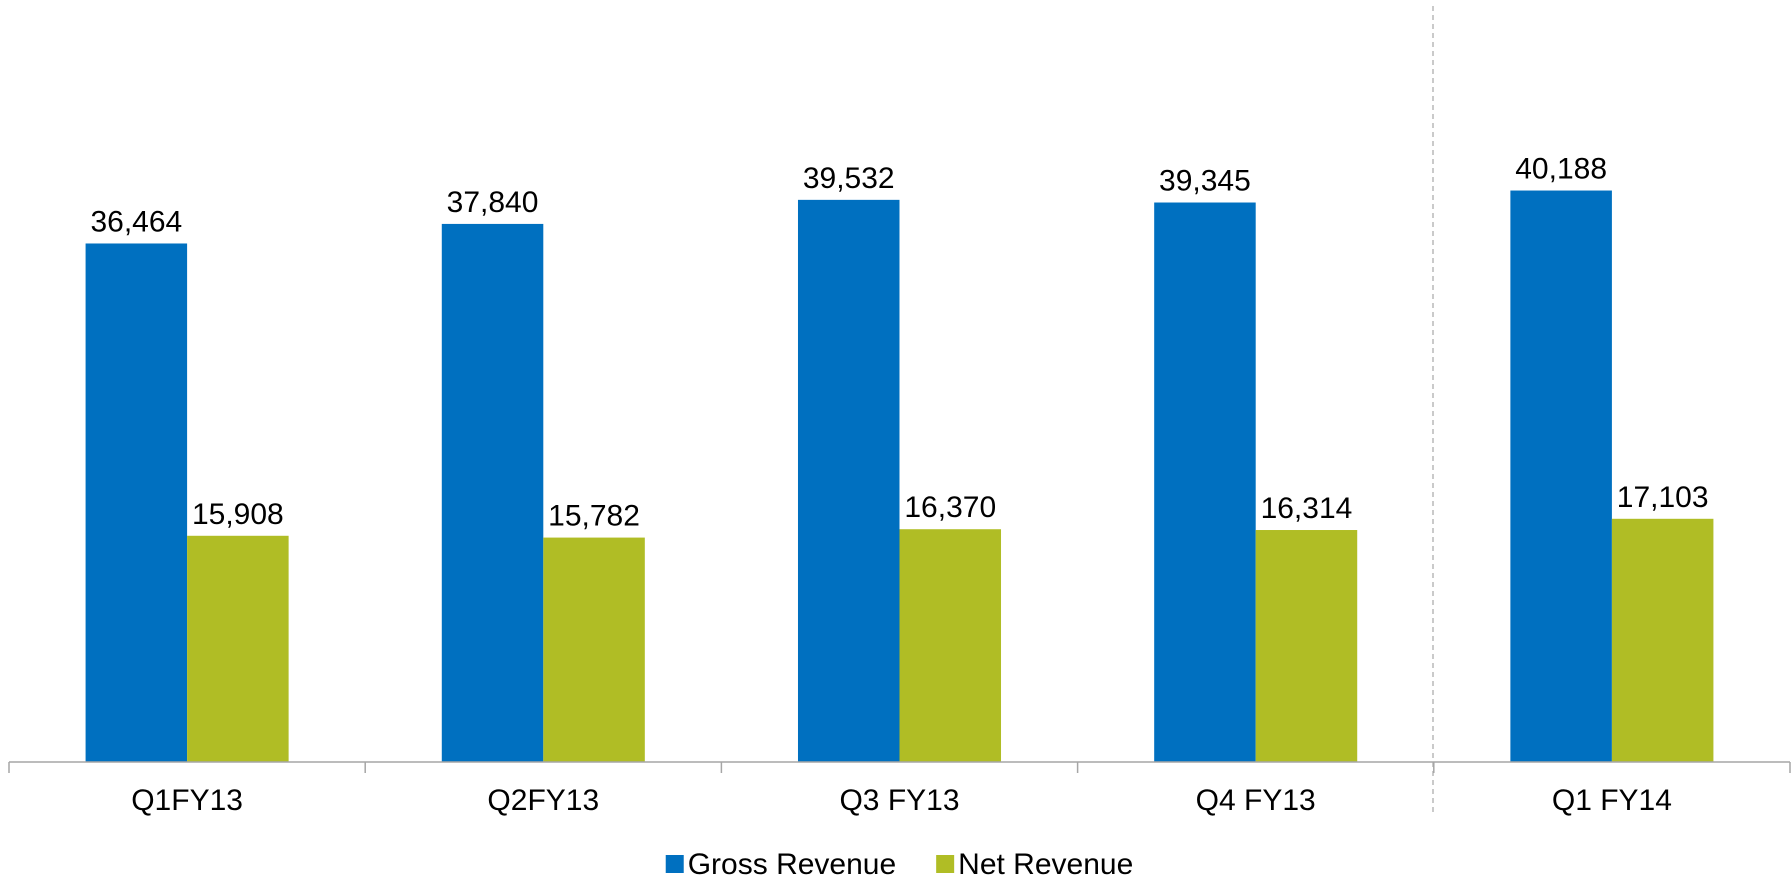 This screenshot has height=888, width=1792. I want to click on legend-label: Gross Revenue, so click(792, 864).